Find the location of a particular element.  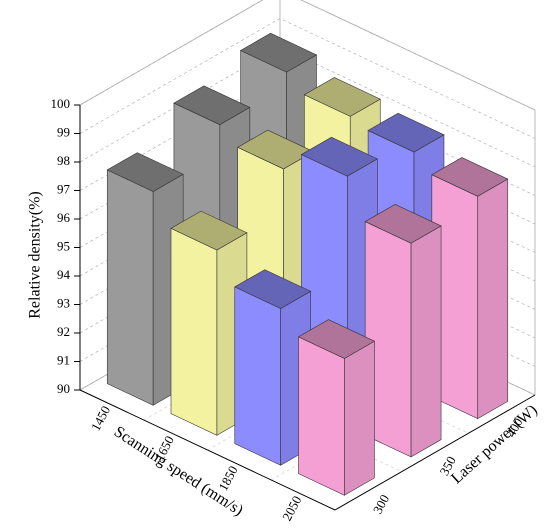

z-tick-label: 98 is located at coordinates (63, 160).